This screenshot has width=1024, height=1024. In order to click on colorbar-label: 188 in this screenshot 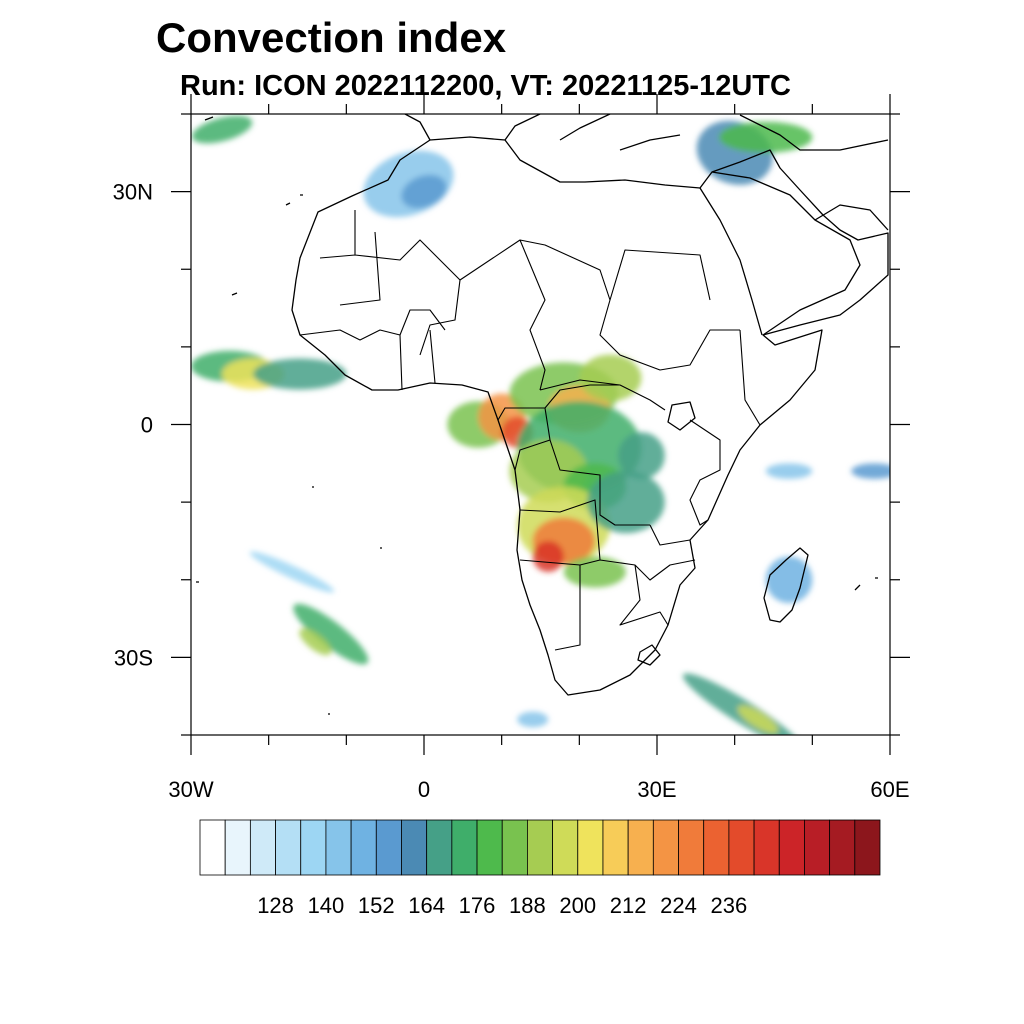, I will do `click(527, 905)`.